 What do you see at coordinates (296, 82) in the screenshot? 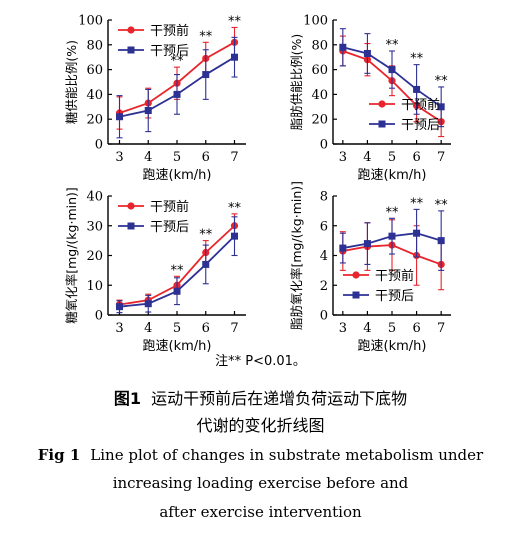
I see `y-axis-label: 脂肪供能比例(%)` at bounding box center [296, 82].